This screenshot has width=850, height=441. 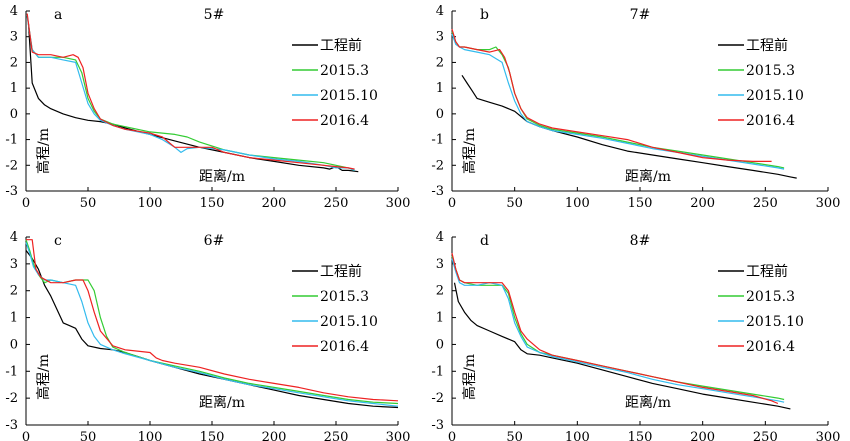 What do you see at coordinates (640, 15) in the screenshot?
I see `panel-title: 7#` at bounding box center [640, 15].